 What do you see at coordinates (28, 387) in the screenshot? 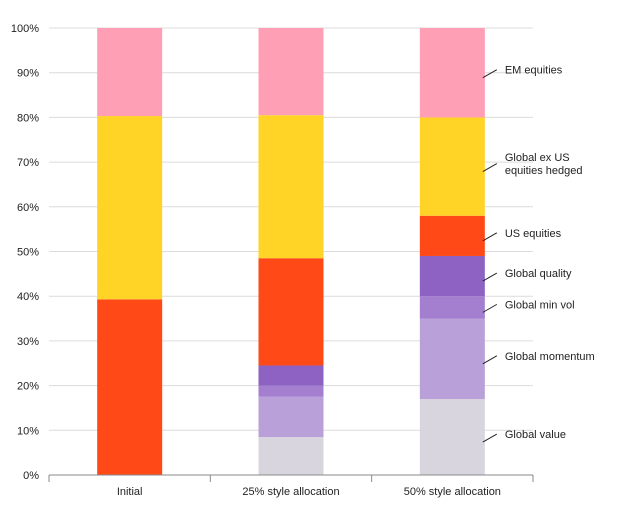
I see `y-tick-label: 20%` at bounding box center [28, 387].